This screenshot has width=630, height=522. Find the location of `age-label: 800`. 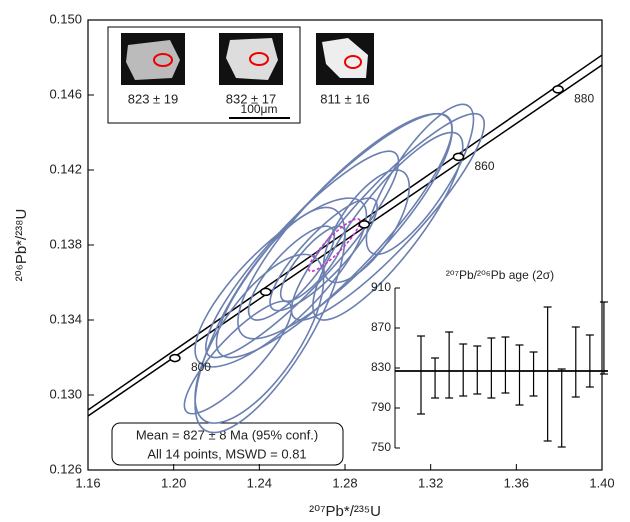

age-label: 800 is located at coordinates (201, 367).